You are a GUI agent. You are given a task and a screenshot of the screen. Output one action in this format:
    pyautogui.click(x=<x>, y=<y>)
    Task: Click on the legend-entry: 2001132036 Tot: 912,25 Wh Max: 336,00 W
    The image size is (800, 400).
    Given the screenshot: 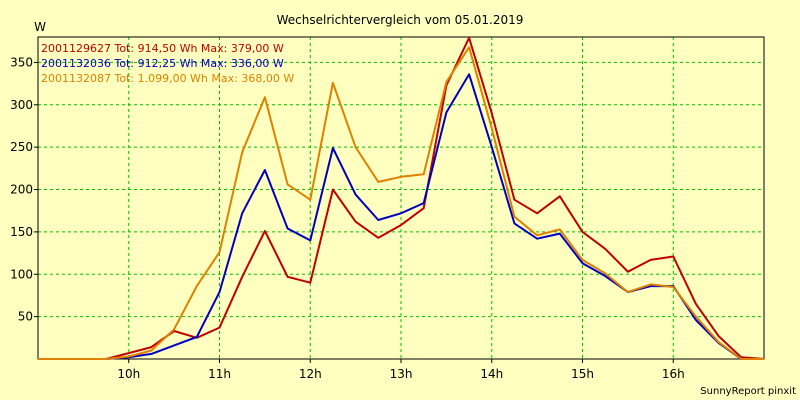 What is the action you would take?
    pyautogui.click(x=162, y=63)
    